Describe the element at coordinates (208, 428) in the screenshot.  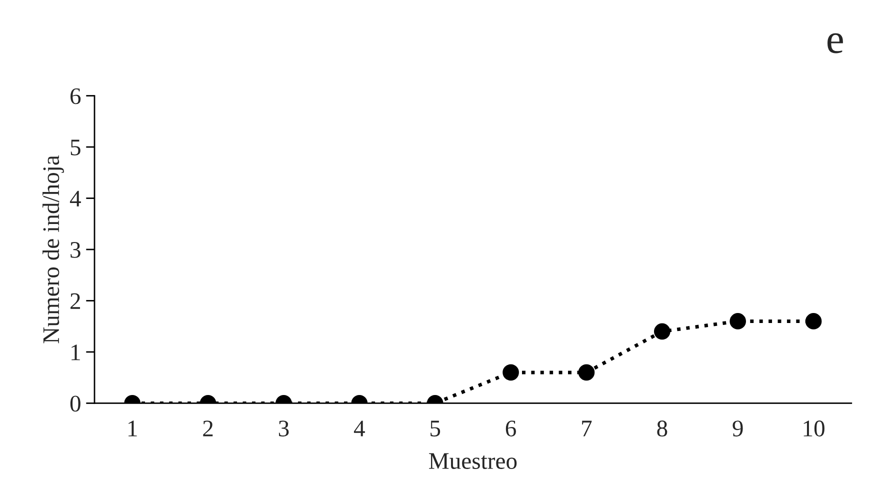
I see `x-tick-label: 2` at that location.